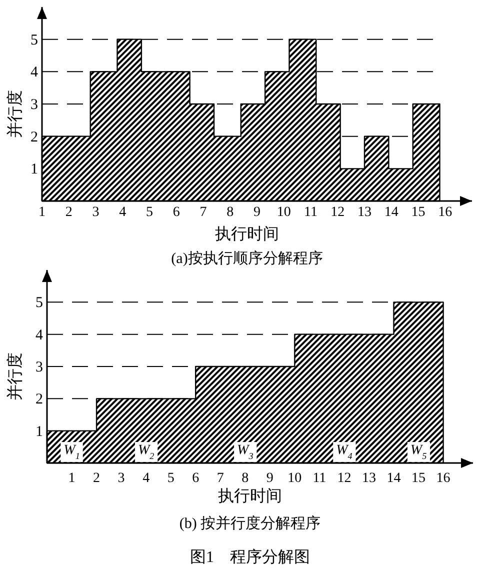  Describe the element at coordinates (72, 452) in the screenshot. I see `annotation: W$_{1}$` at that location.